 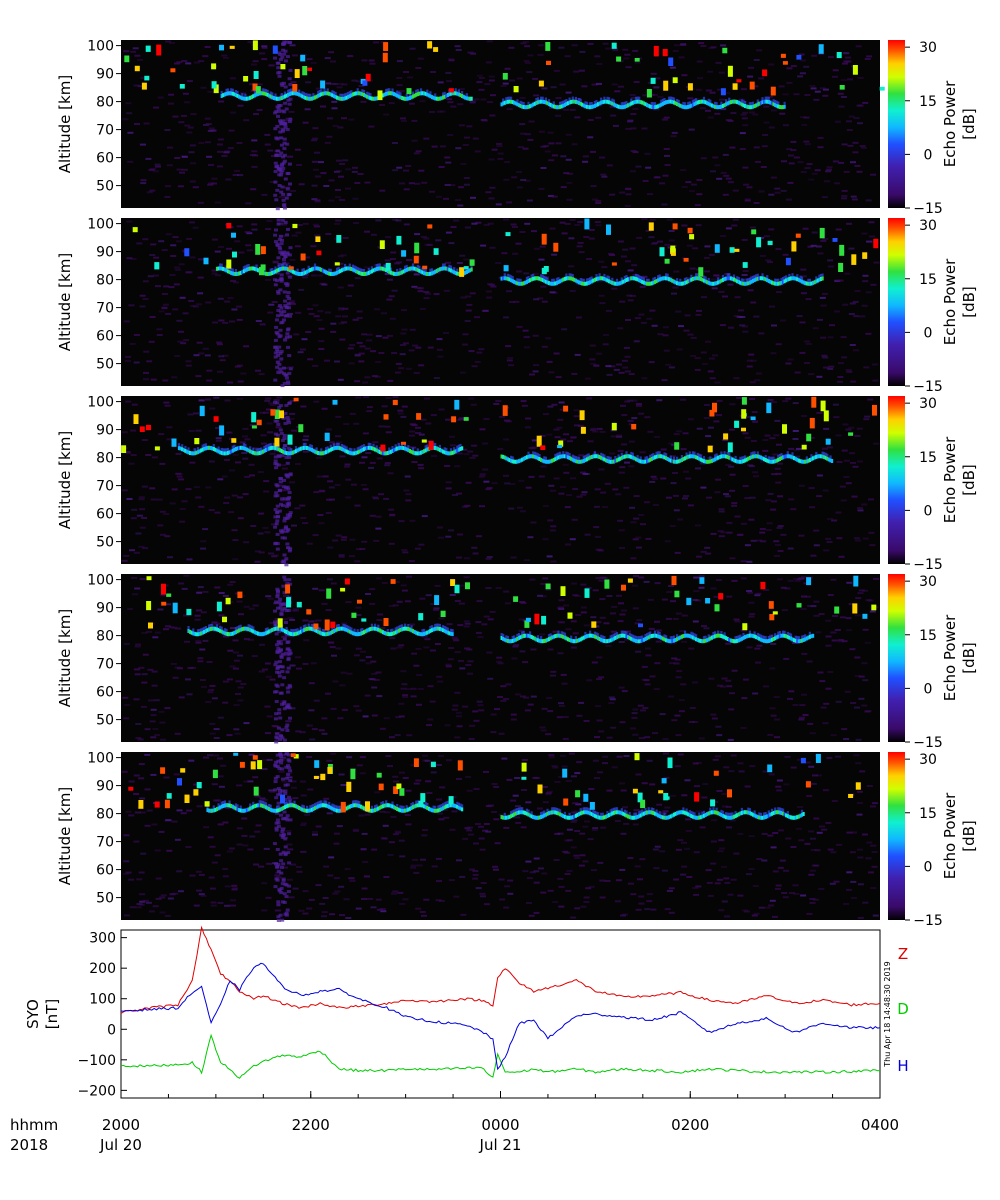 What do you see at coordinates (928, 458) in the screenshot?
I see `colorbar-tick-label: 15` at bounding box center [928, 458].